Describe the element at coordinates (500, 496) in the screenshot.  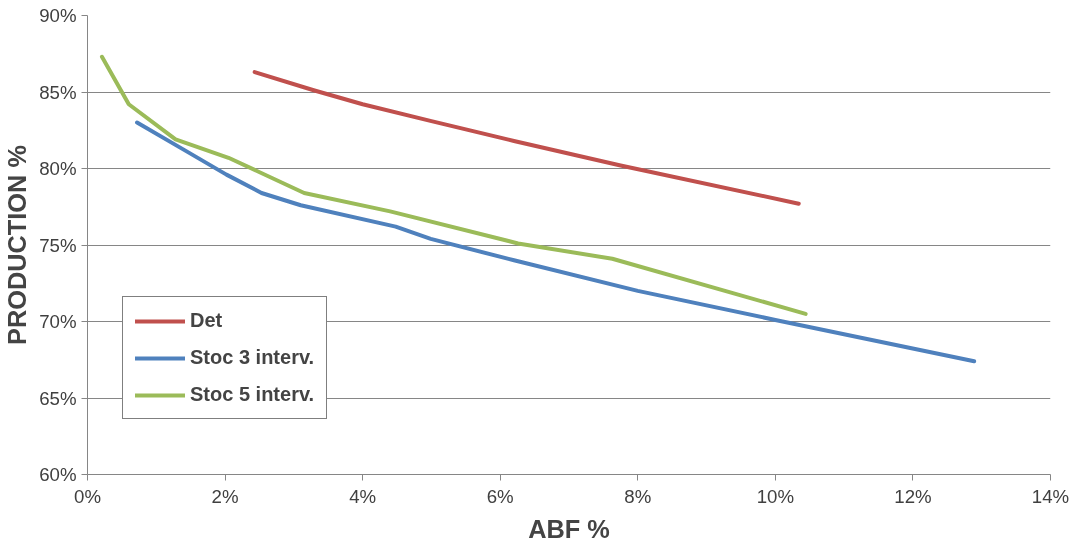
I see `x-tick-label: 6%` at that location.